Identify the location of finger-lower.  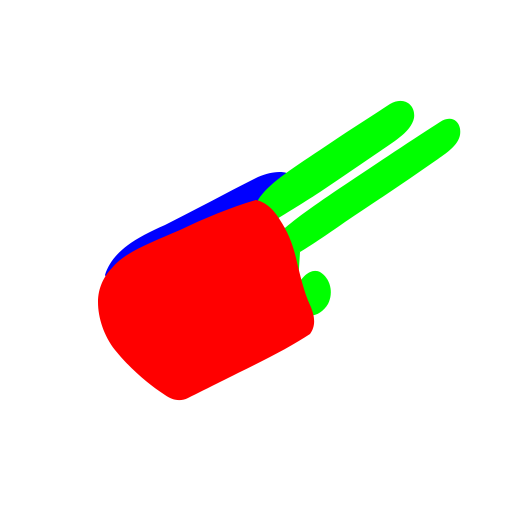
(373, 185).